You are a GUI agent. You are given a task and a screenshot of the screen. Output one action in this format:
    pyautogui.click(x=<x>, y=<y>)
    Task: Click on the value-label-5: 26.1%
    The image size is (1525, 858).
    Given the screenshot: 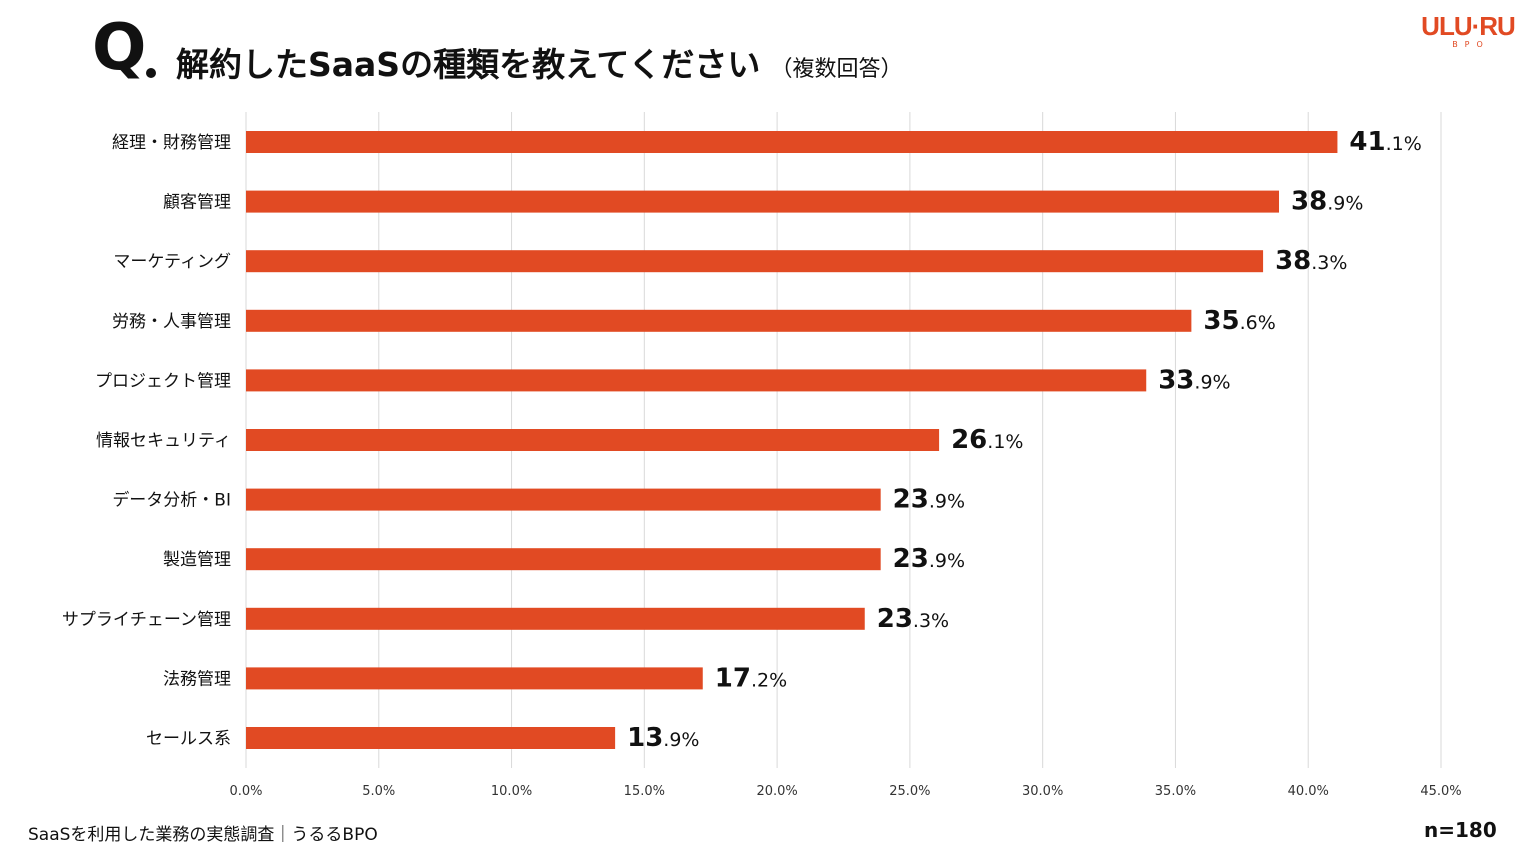 What is the action you would take?
    pyautogui.click(x=987, y=440)
    